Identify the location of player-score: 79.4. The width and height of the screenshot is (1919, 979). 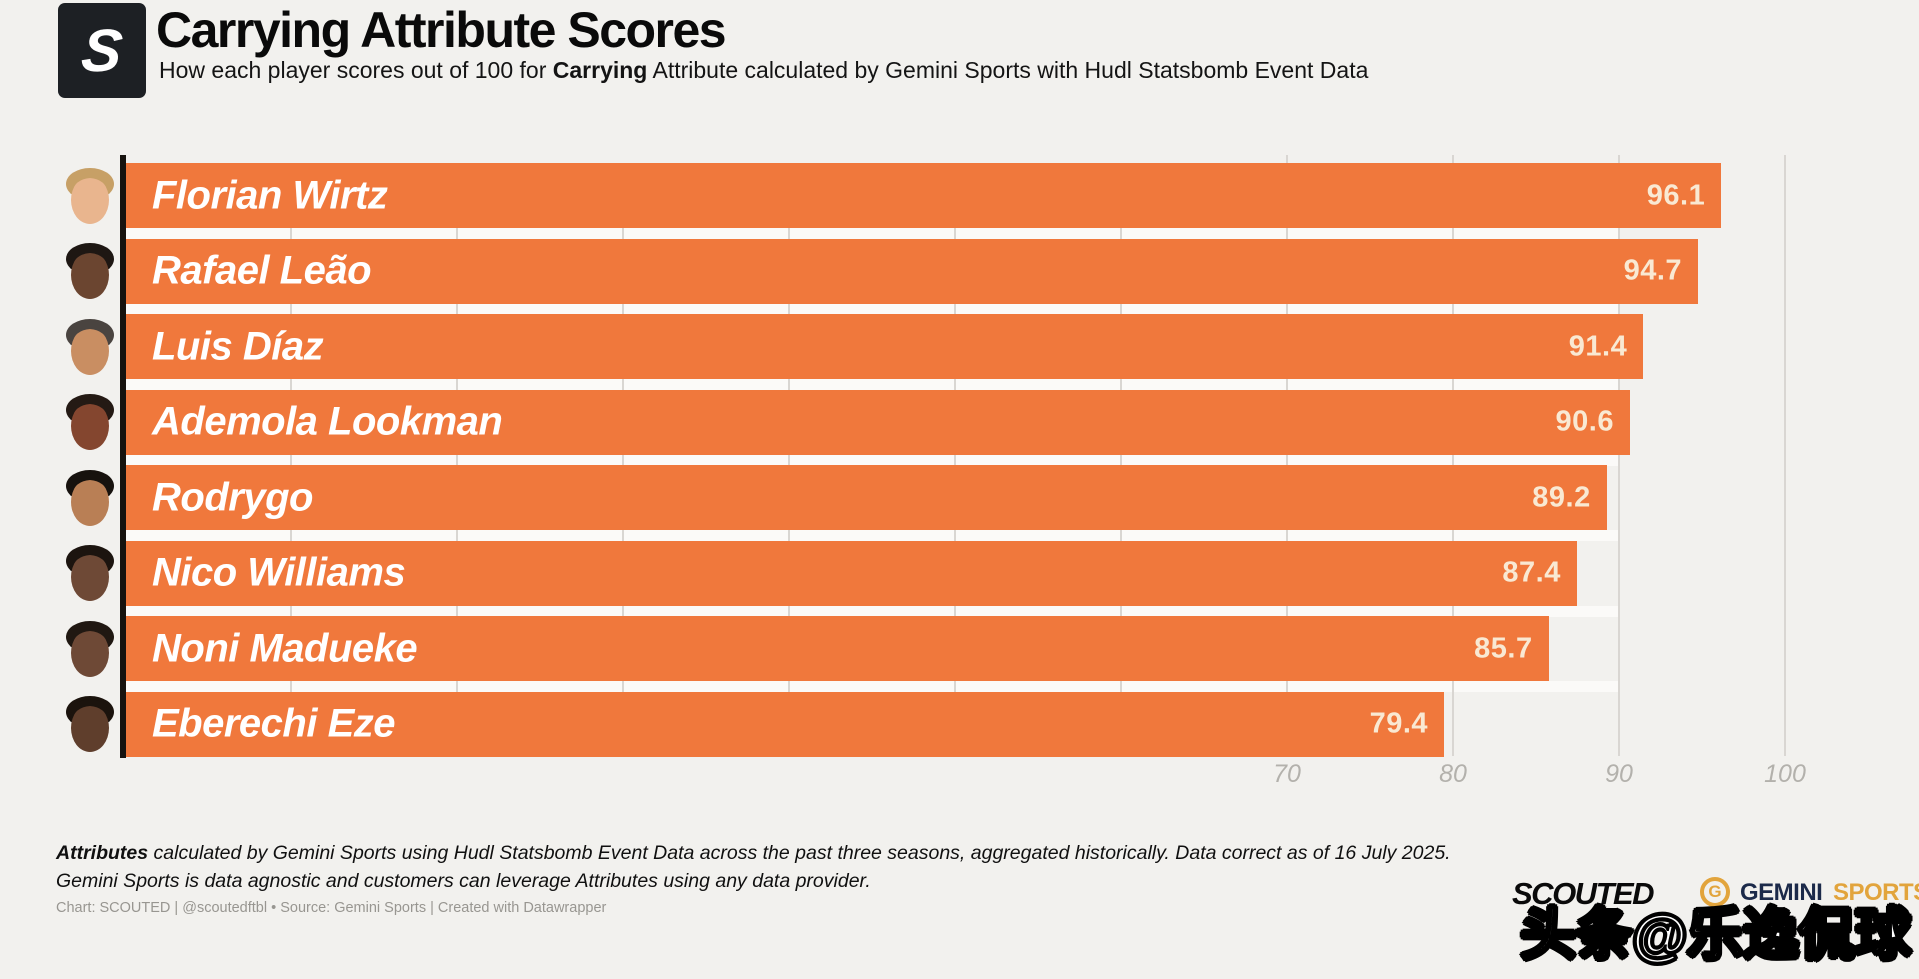
(1399, 723).